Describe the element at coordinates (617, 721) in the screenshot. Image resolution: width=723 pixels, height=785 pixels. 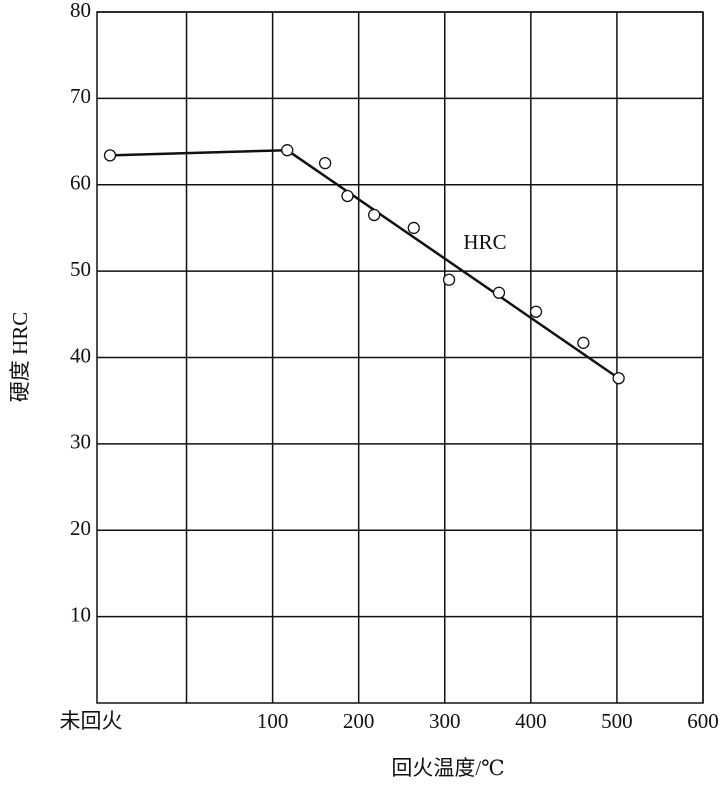
I see `x-tick-label: 500` at that location.